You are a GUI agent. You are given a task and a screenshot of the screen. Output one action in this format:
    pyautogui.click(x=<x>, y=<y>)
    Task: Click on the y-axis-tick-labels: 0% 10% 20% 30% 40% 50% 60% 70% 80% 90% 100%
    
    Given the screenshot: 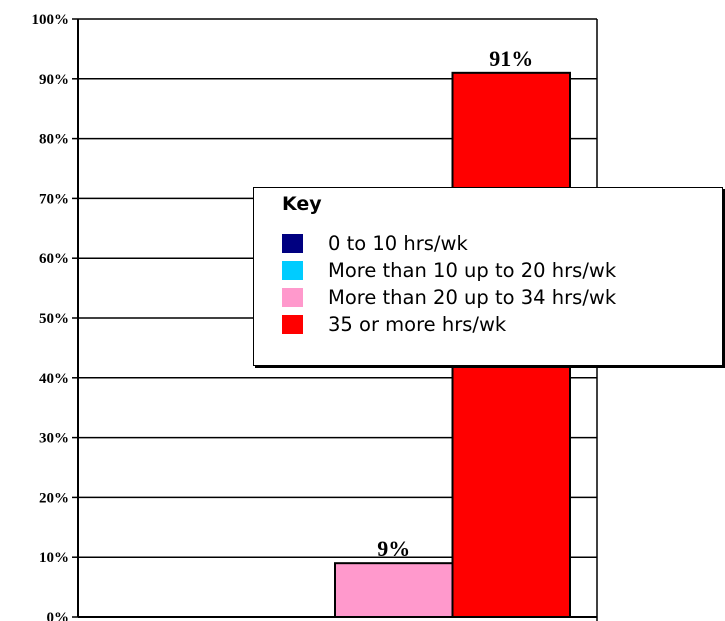 What is the action you would take?
    pyautogui.click(x=51, y=316)
    